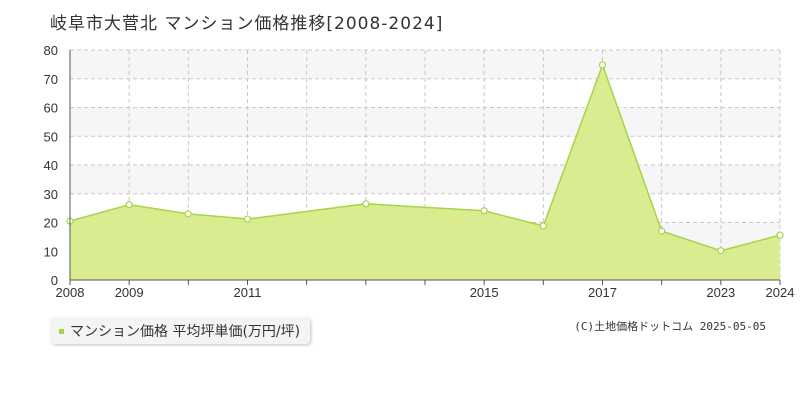 Image resolution: width=800 pixels, height=400 pixels. Describe the element at coordinates (670, 326) in the screenshot. I see `copyright-text: (C)土地価格ドットコム 2025-05-05` at that location.